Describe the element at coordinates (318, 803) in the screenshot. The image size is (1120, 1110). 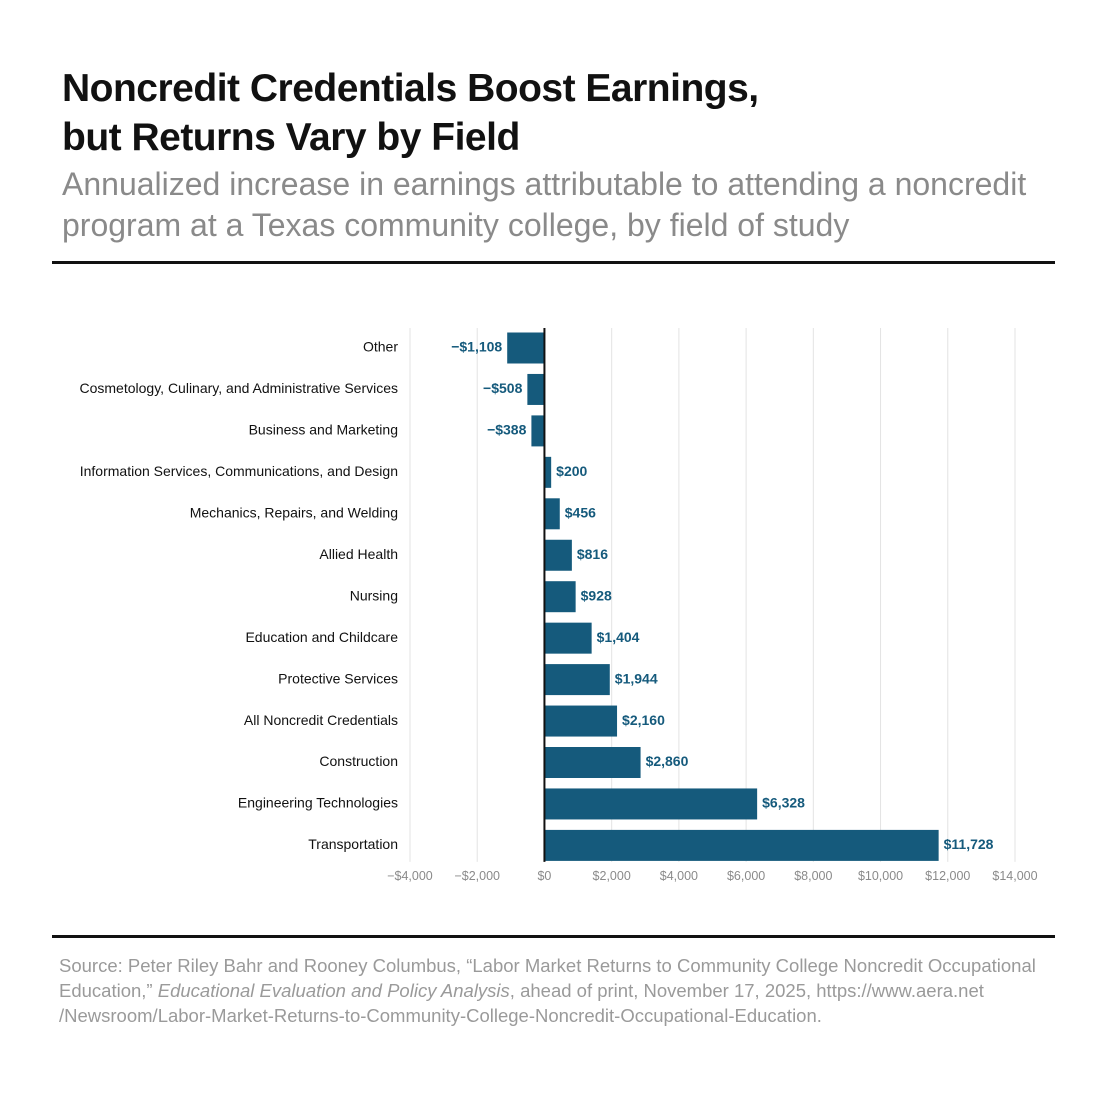
I see `category-label: Engineering Technologies` at that location.